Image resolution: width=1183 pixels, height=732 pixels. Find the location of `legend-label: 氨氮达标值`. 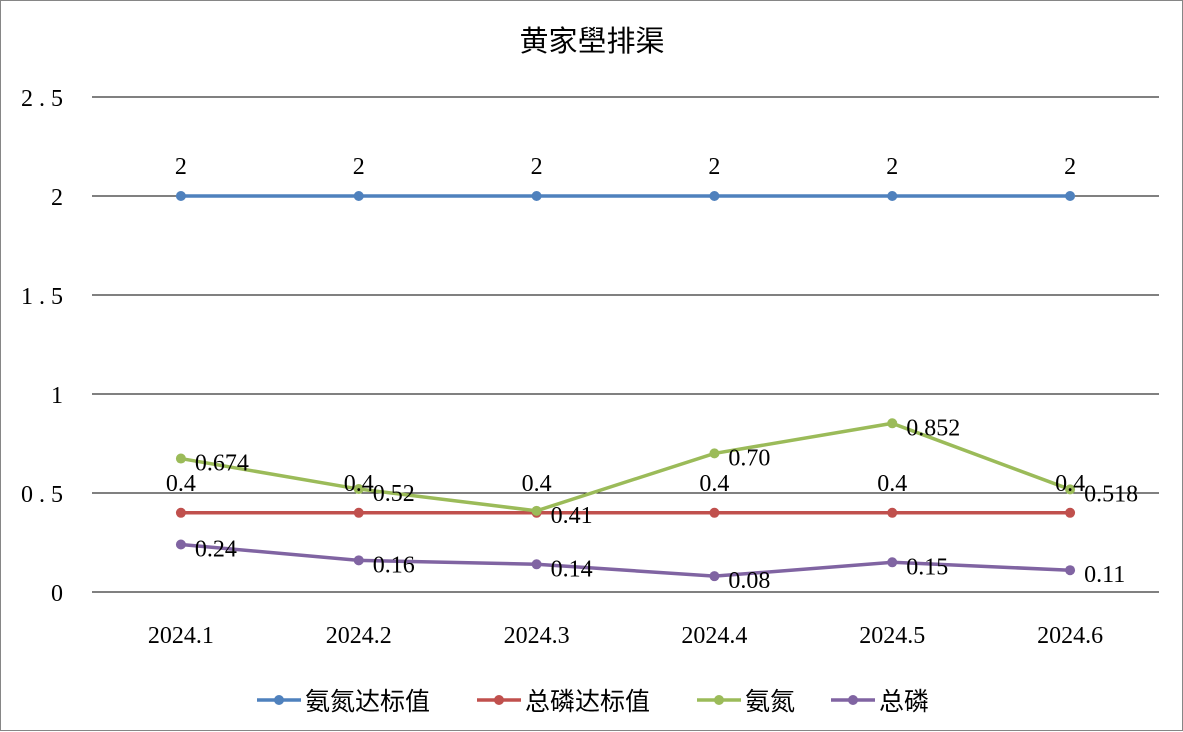

legend-label: 氨氮达标值 is located at coordinates (367, 702).